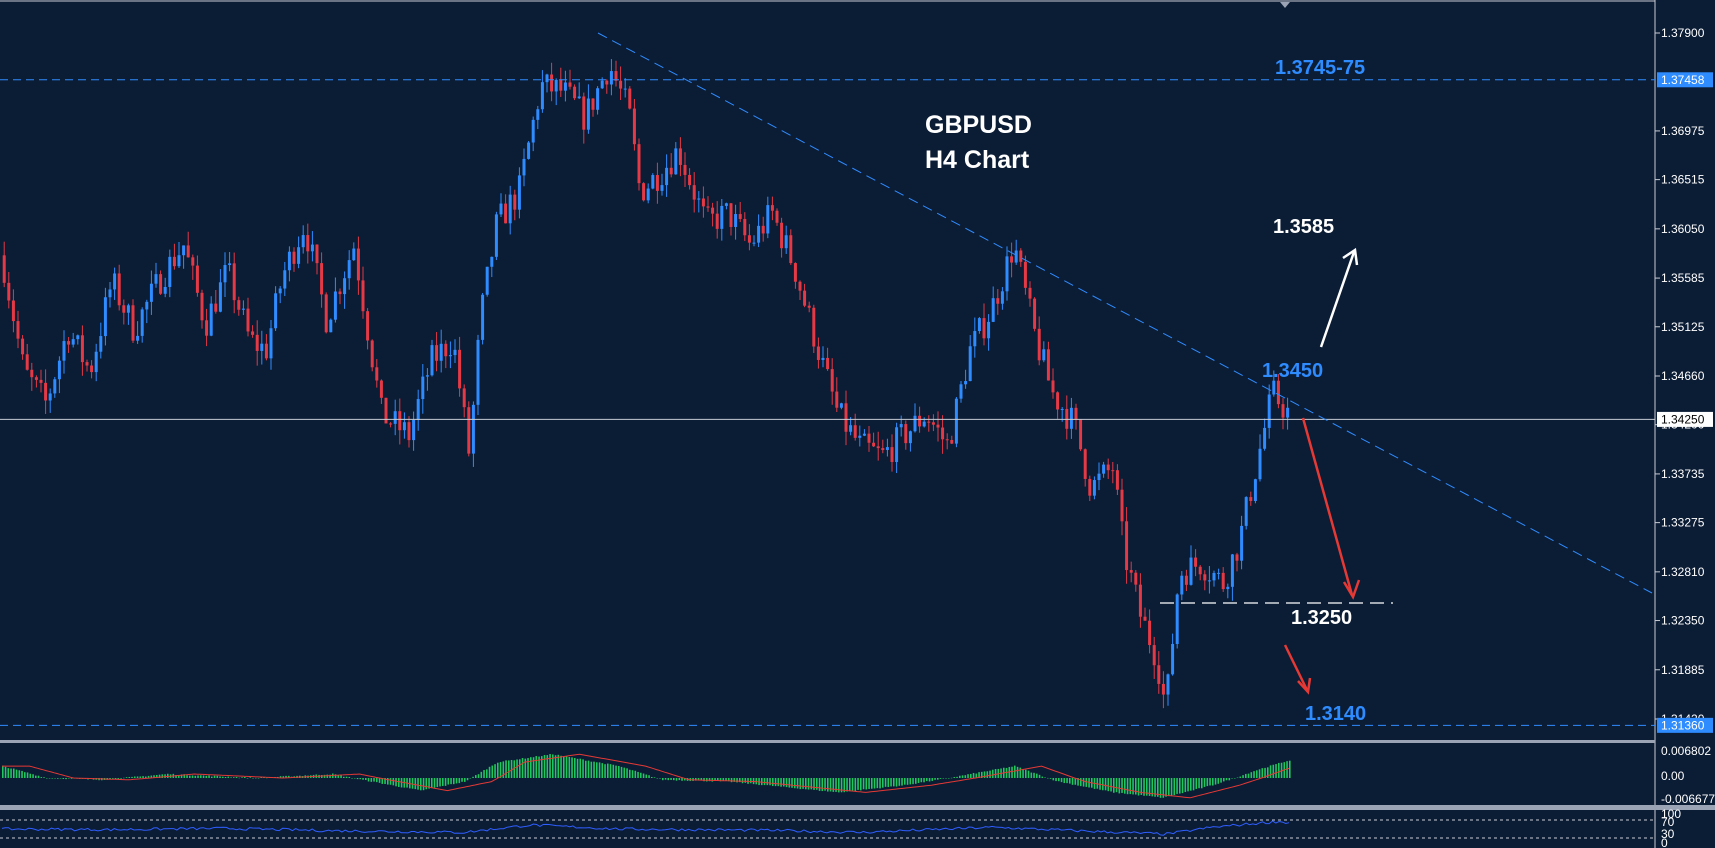 The width and height of the screenshot is (1715, 848). Describe the element at coordinates (1683, 419) in the screenshot. I see `current-price-label: 1.34250` at that location.